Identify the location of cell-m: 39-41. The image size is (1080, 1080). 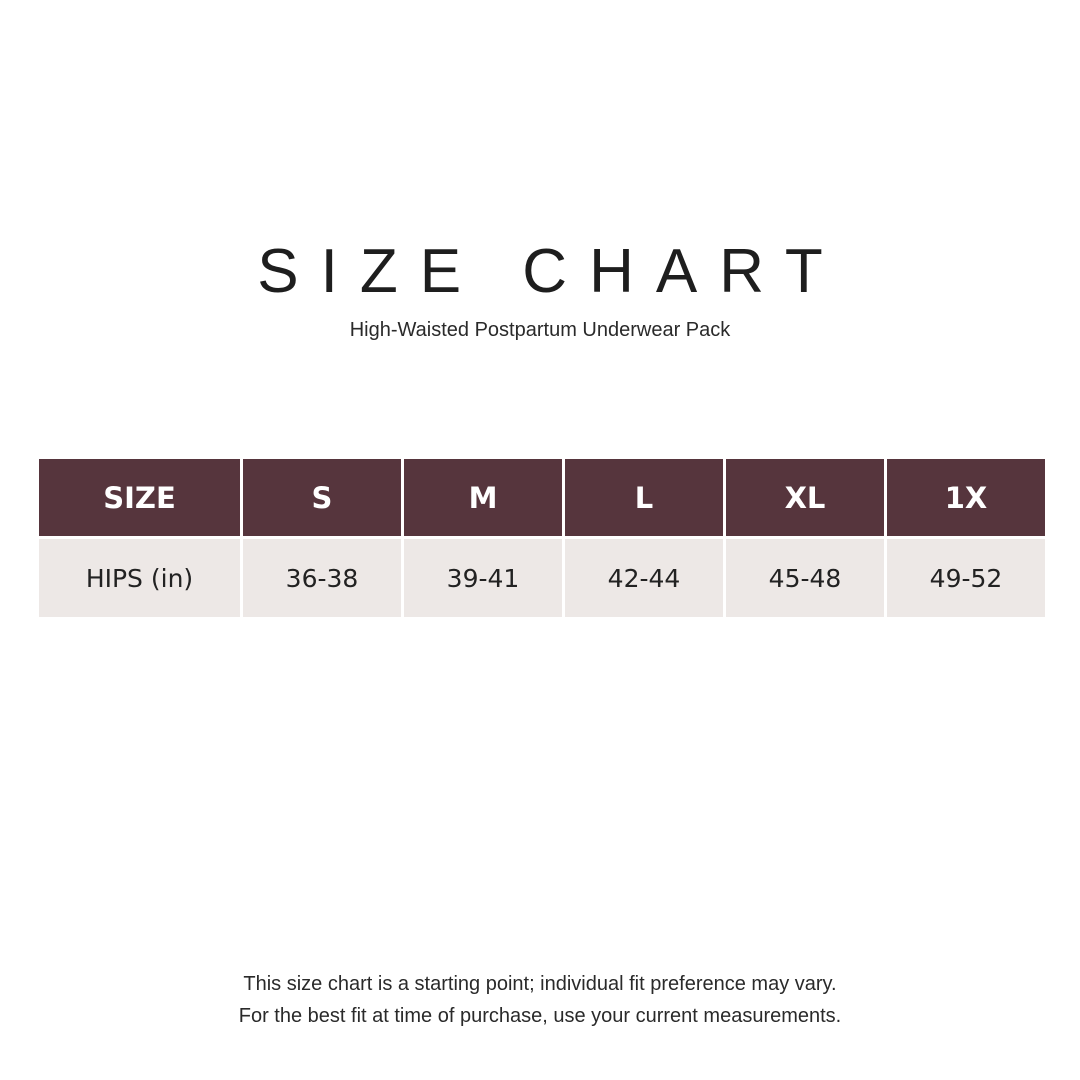
(483, 578).